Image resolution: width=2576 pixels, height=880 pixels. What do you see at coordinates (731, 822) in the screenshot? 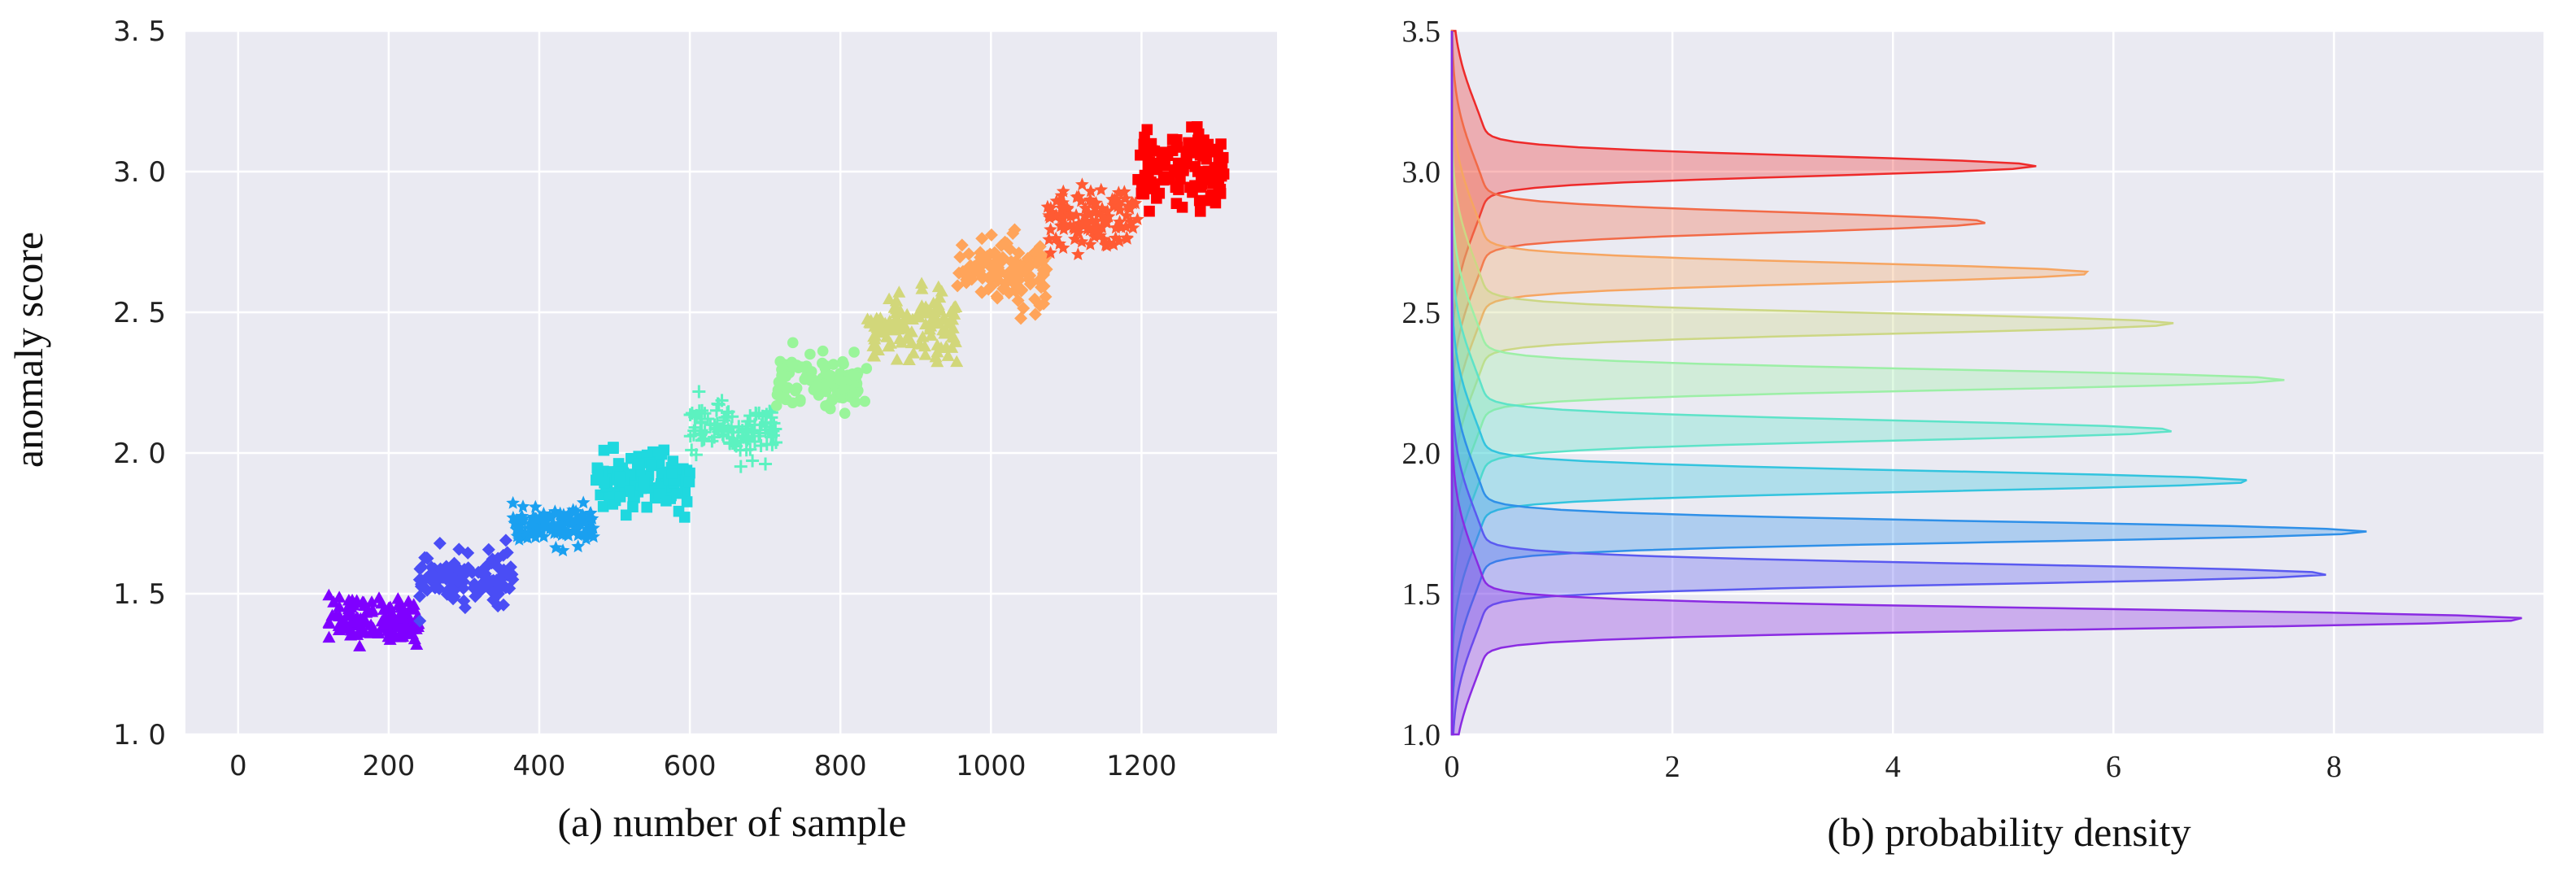
I see `scatter-x-axis-title: (a) number of sample` at bounding box center [731, 822].